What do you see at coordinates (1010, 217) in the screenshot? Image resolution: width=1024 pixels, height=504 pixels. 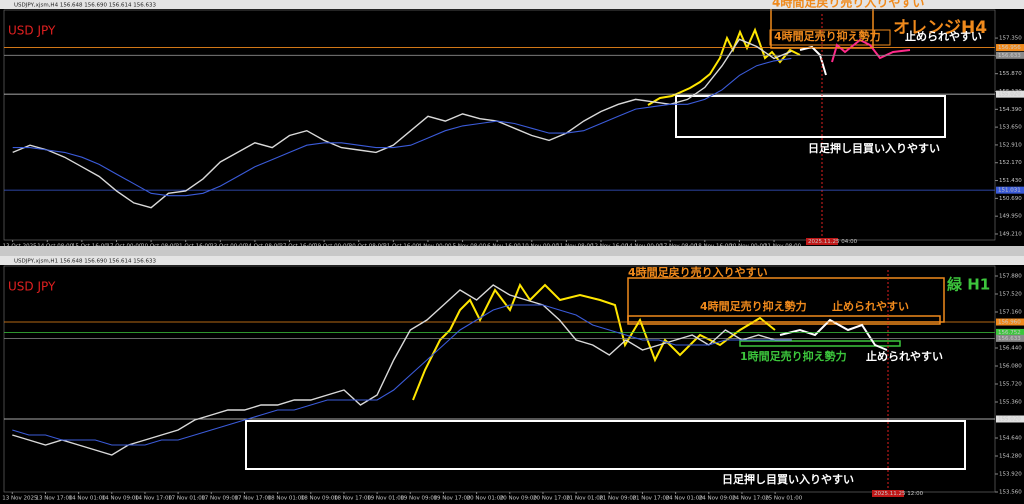 I see `y-tick-label: 149.950` at bounding box center [1010, 217].